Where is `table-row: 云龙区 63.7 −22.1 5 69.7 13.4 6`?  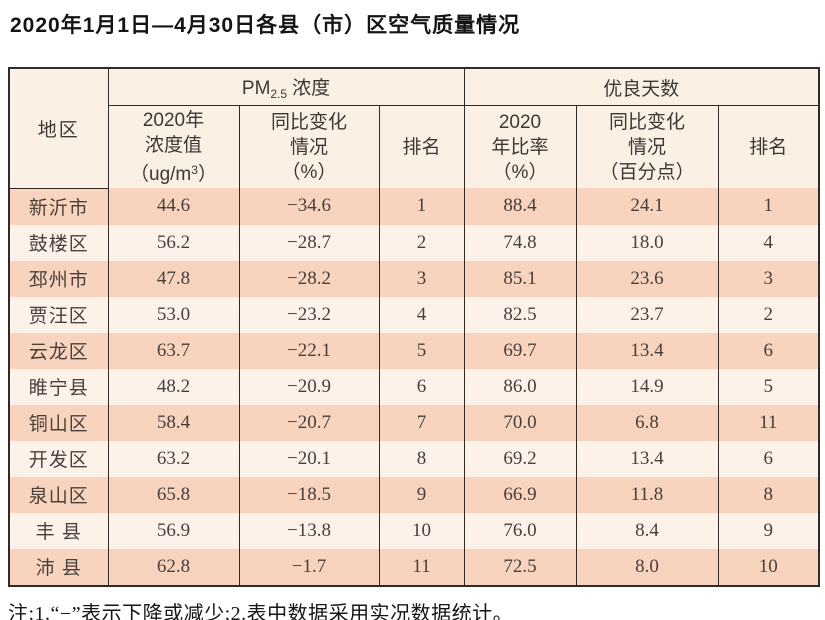 table-row: 云龙区 63.7 −22.1 5 69.7 13.4 6 is located at coordinates (414, 350).